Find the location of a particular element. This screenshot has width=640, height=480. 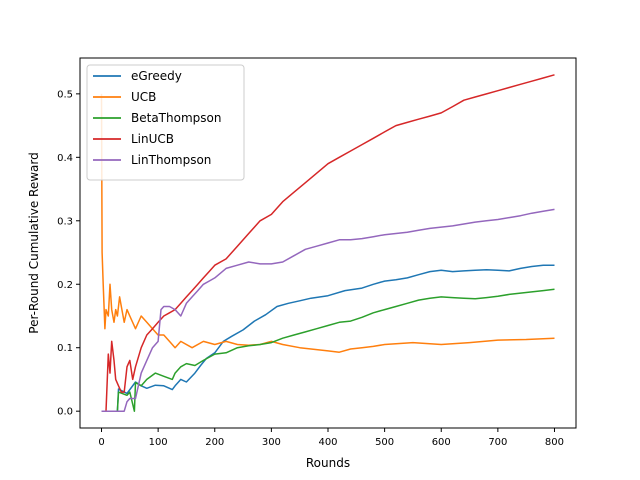

y-tick-label: 0.3 is located at coordinates (65, 221).